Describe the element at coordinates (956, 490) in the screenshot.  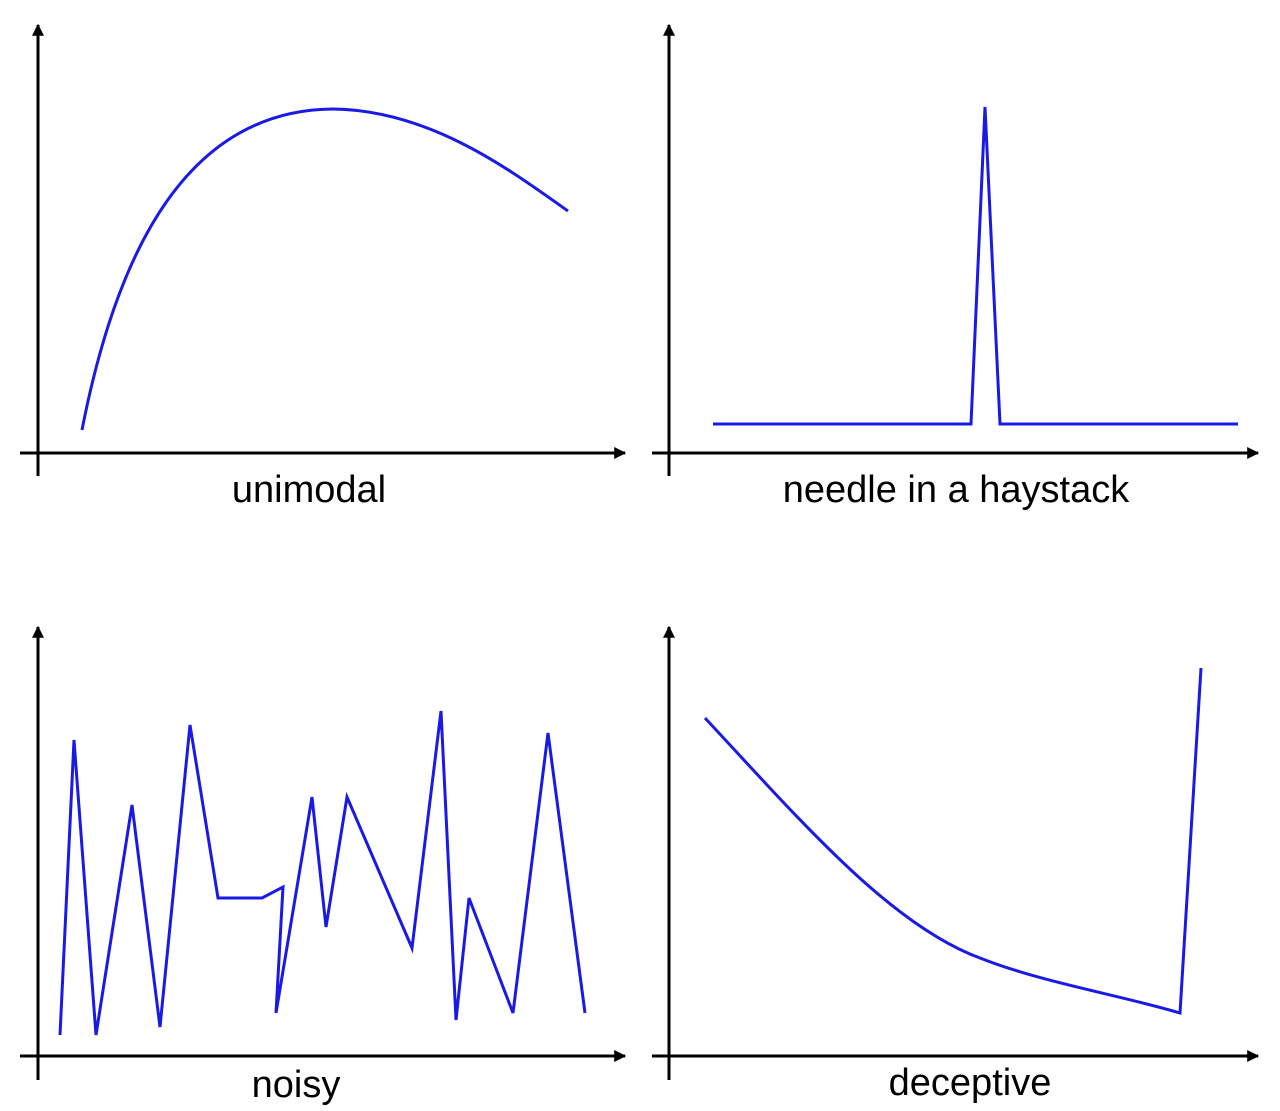
I see `panel-label: needle in a haystack` at that location.